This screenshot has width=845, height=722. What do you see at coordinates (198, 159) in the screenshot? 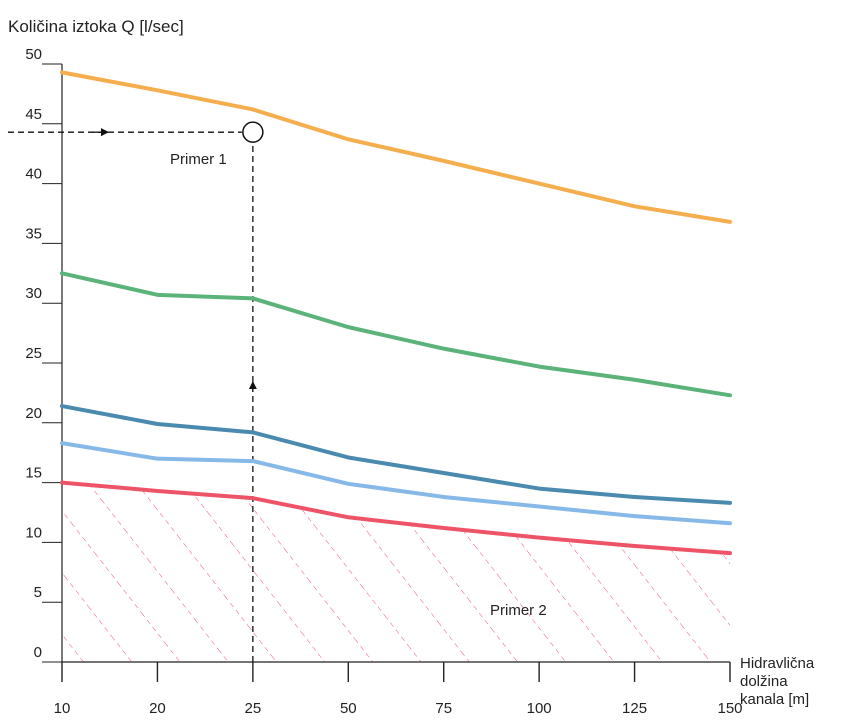
I see `annotation-primer-1: Primer 1` at bounding box center [198, 159].